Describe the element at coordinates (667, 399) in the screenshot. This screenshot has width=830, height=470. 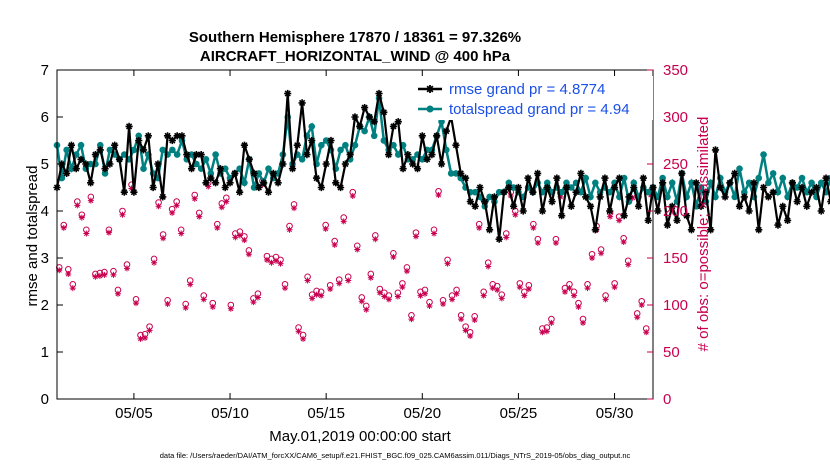
I see `y-right-tick-label: 0` at that location.